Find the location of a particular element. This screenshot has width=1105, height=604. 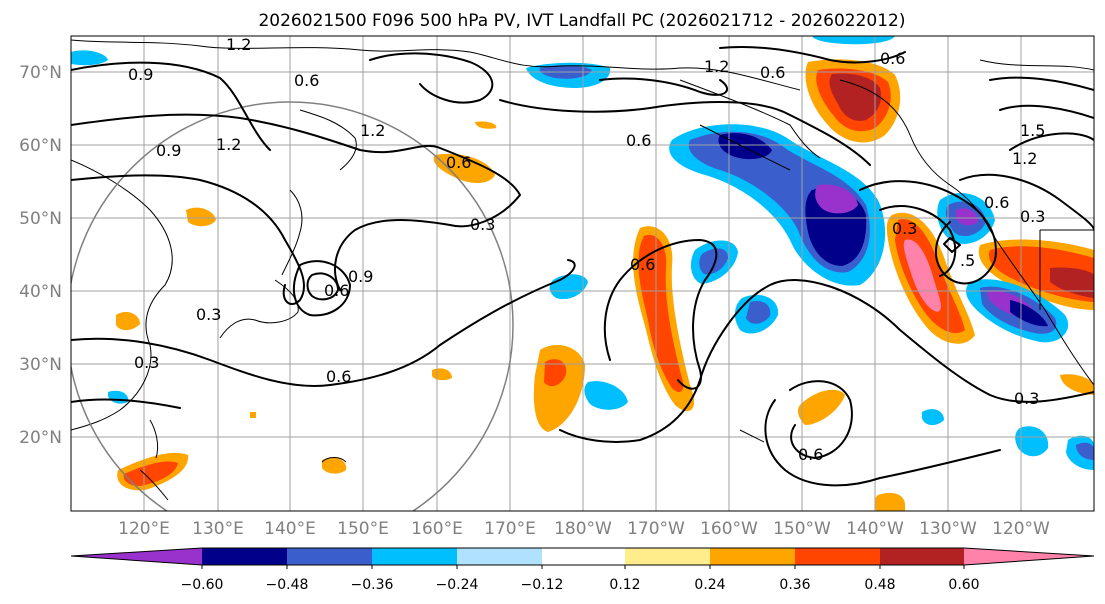

lat-label: 20°N is located at coordinates (40, 438).